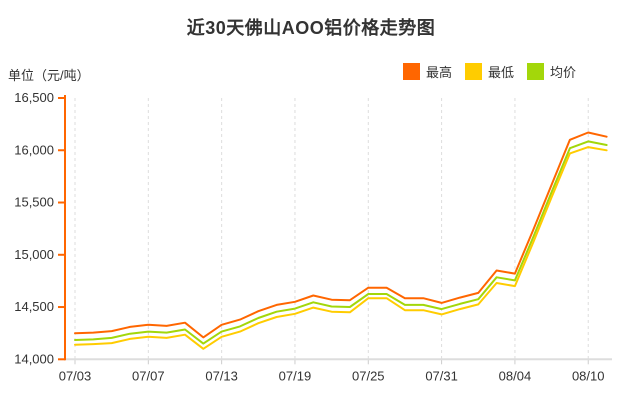 The image size is (622, 403). I want to click on y-axis-label: 14,000, so click(34, 358).